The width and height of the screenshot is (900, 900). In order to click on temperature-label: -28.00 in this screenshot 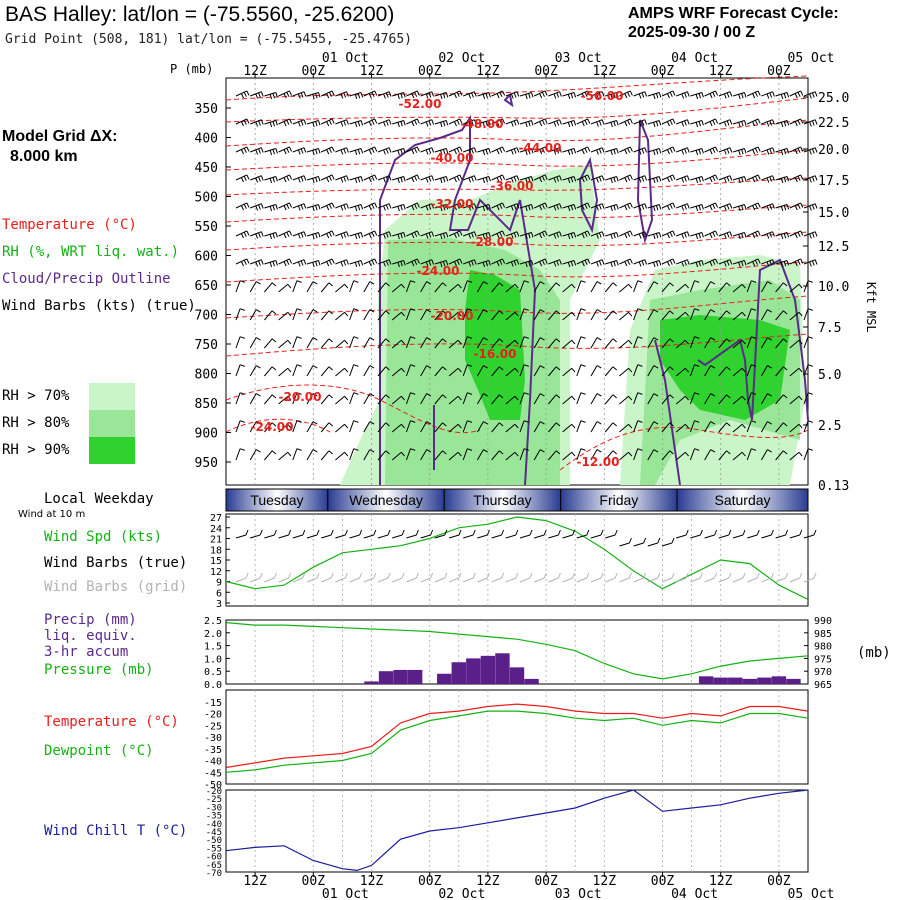, I will do `click(492, 242)`.